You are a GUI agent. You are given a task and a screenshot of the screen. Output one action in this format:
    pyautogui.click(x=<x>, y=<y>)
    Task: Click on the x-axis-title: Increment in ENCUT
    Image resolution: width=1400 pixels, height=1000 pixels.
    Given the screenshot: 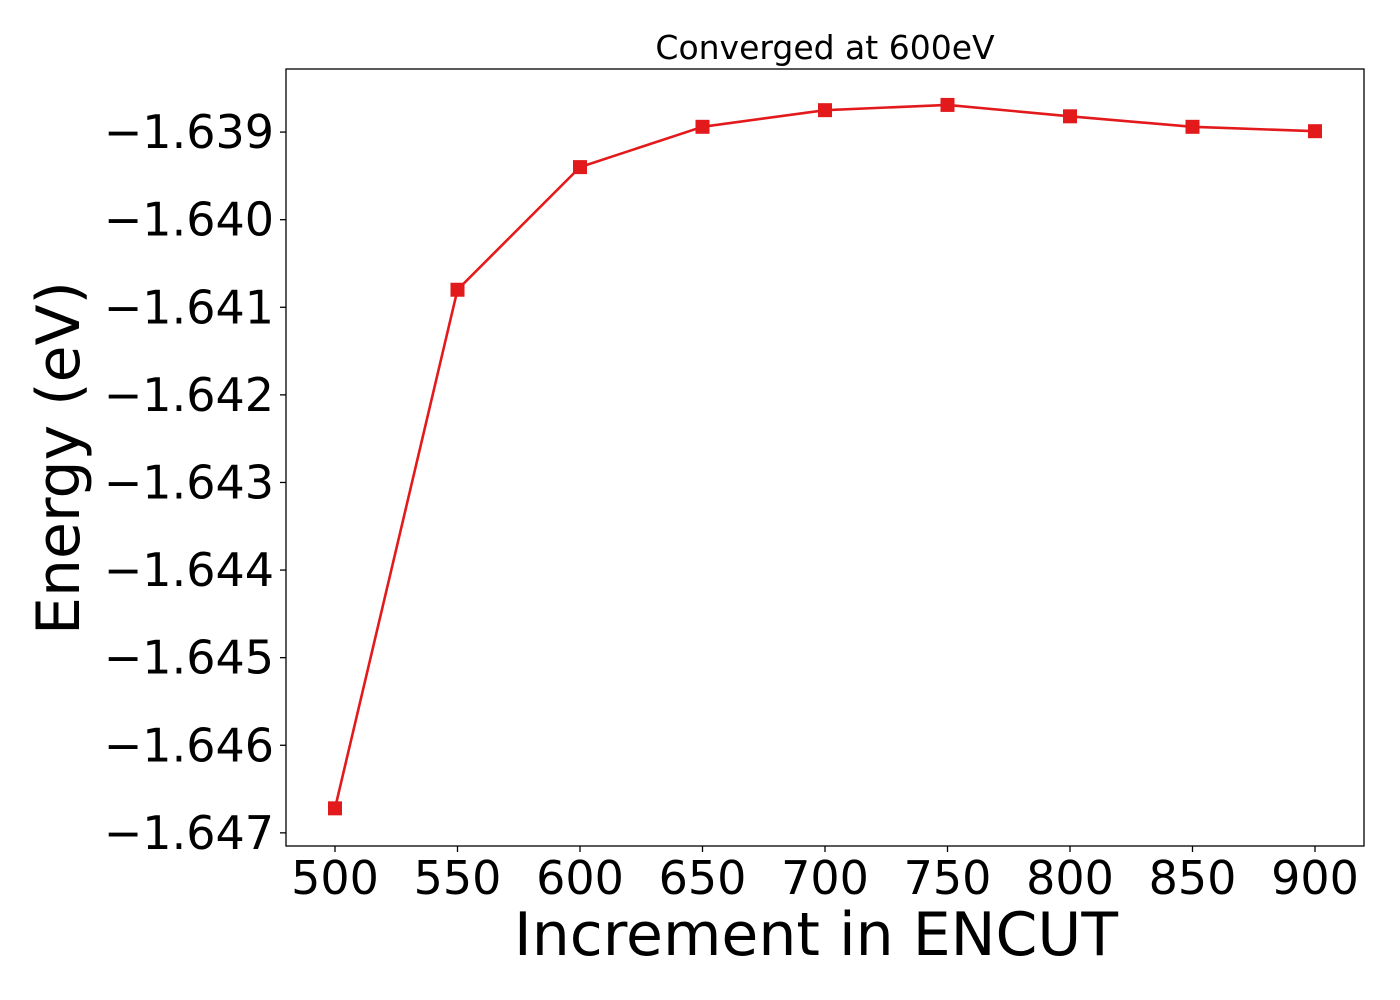 What is the action you would take?
    pyautogui.click(x=816, y=935)
    